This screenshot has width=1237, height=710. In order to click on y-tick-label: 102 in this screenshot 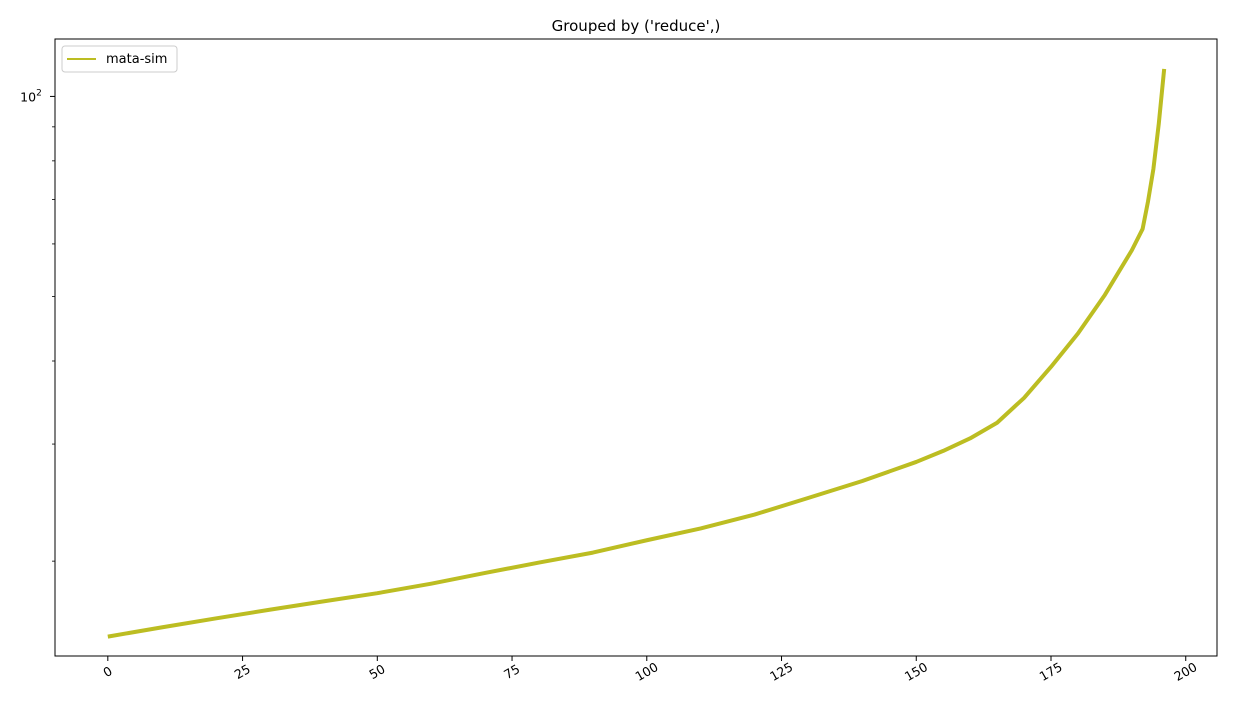, I will do `click(31, 96)`.